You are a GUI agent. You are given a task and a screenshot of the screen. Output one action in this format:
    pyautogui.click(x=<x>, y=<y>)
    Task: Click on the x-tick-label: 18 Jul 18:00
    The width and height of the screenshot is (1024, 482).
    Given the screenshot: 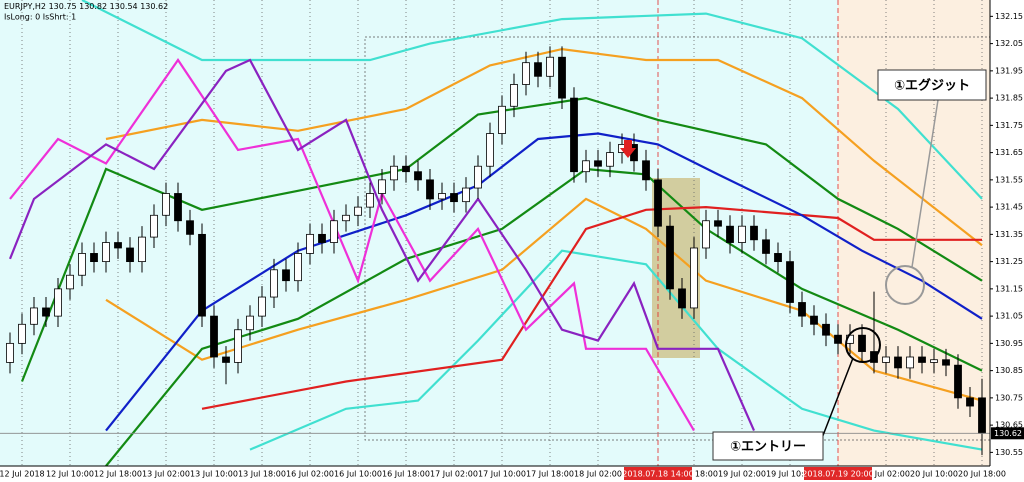 What is the action you would take?
    pyautogui.click(x=694, y=474)
    